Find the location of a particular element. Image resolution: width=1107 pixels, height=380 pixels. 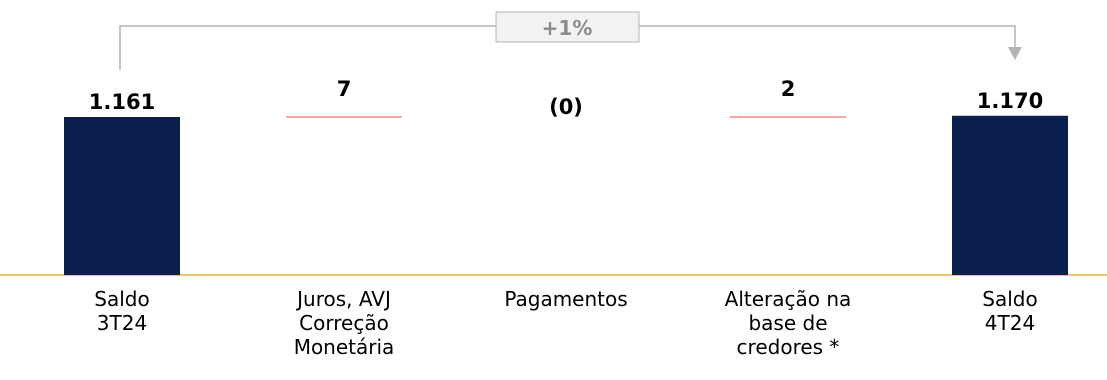

category-label-3: Alteração na base de credores * is located at coordinates (788, 323).